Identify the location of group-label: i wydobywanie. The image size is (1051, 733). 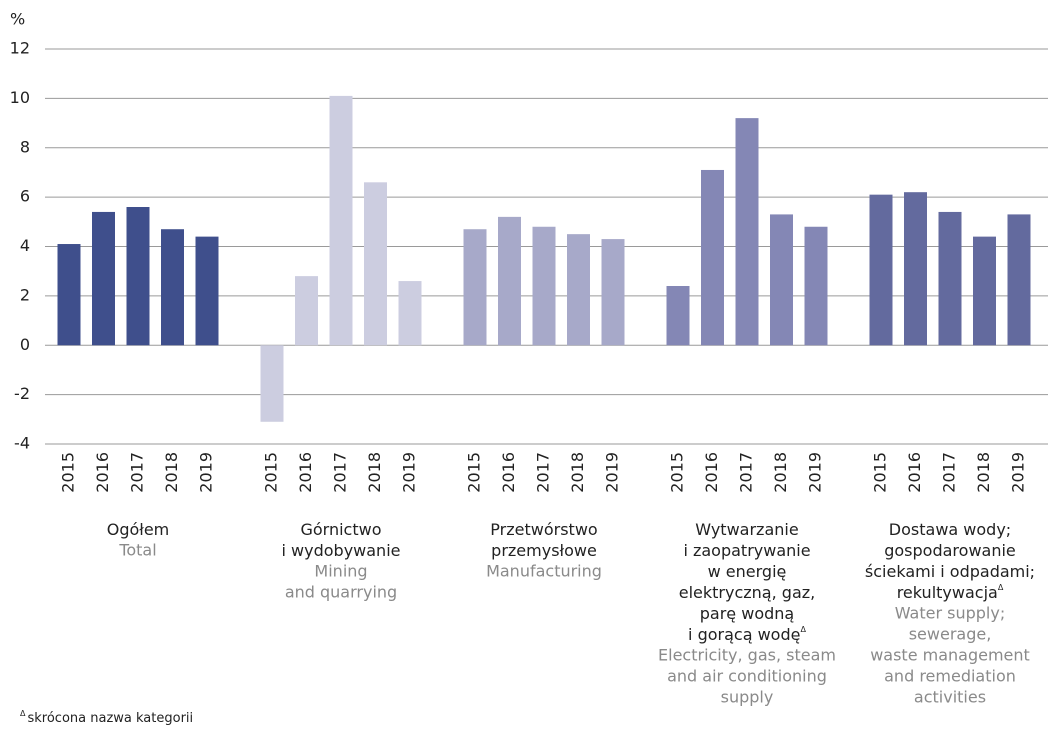
(341, 550).